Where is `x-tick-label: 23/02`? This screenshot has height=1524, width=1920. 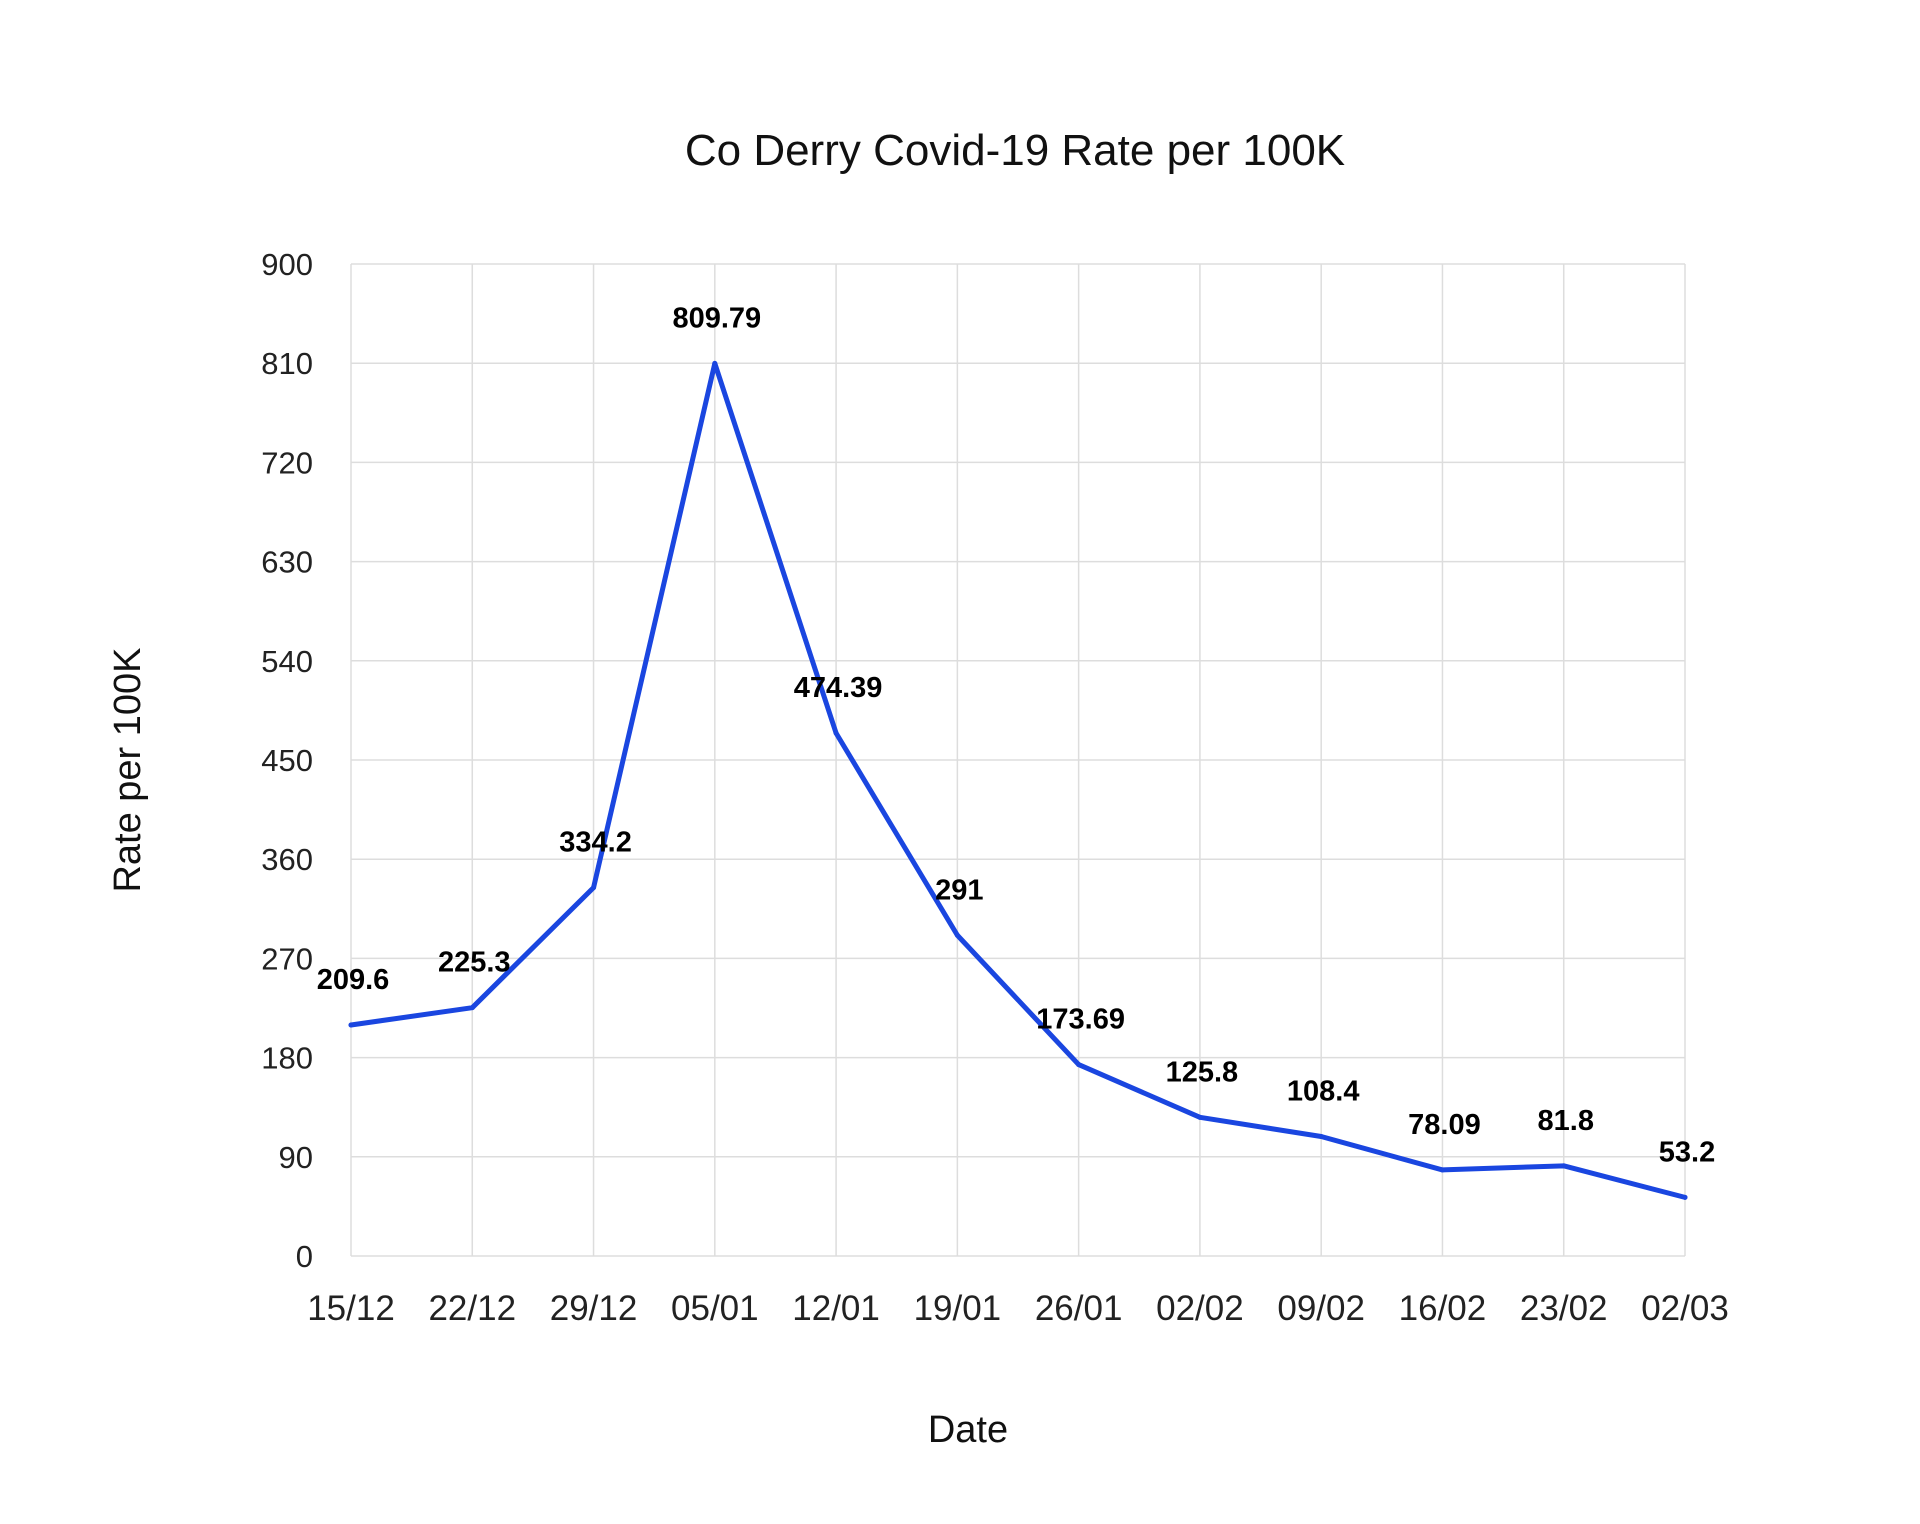
x-tick-label: 23/02 is located at coordinates (1564, 1308).